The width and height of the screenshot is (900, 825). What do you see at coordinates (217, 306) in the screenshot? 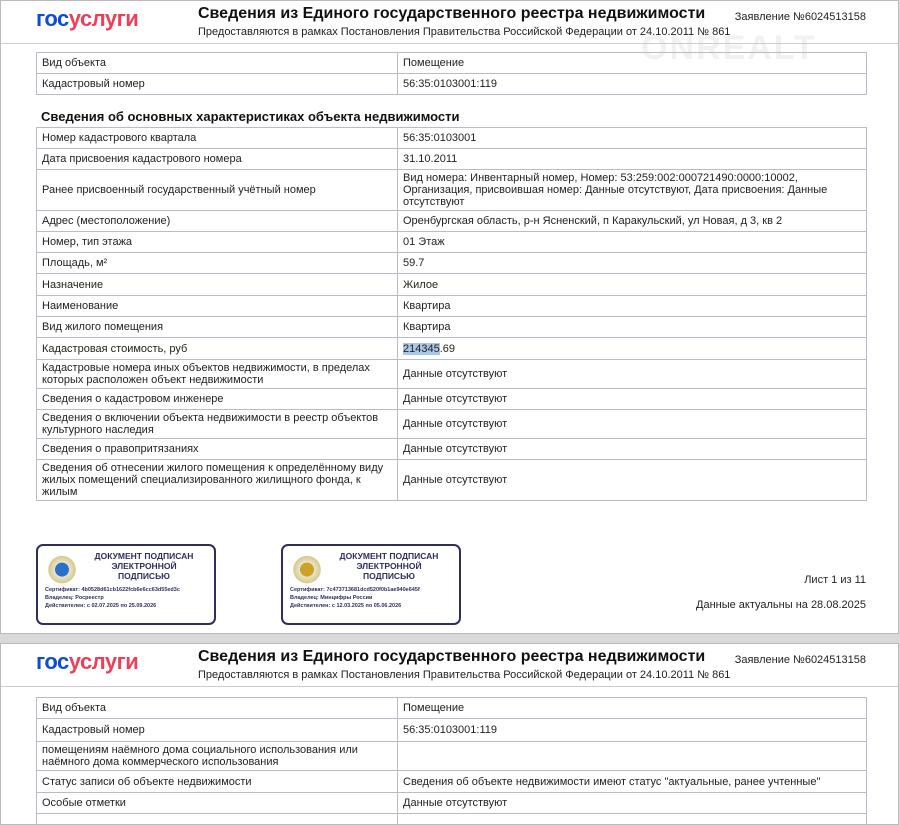
I see `cell-label: Наименование` at bounding box center [217, 306].